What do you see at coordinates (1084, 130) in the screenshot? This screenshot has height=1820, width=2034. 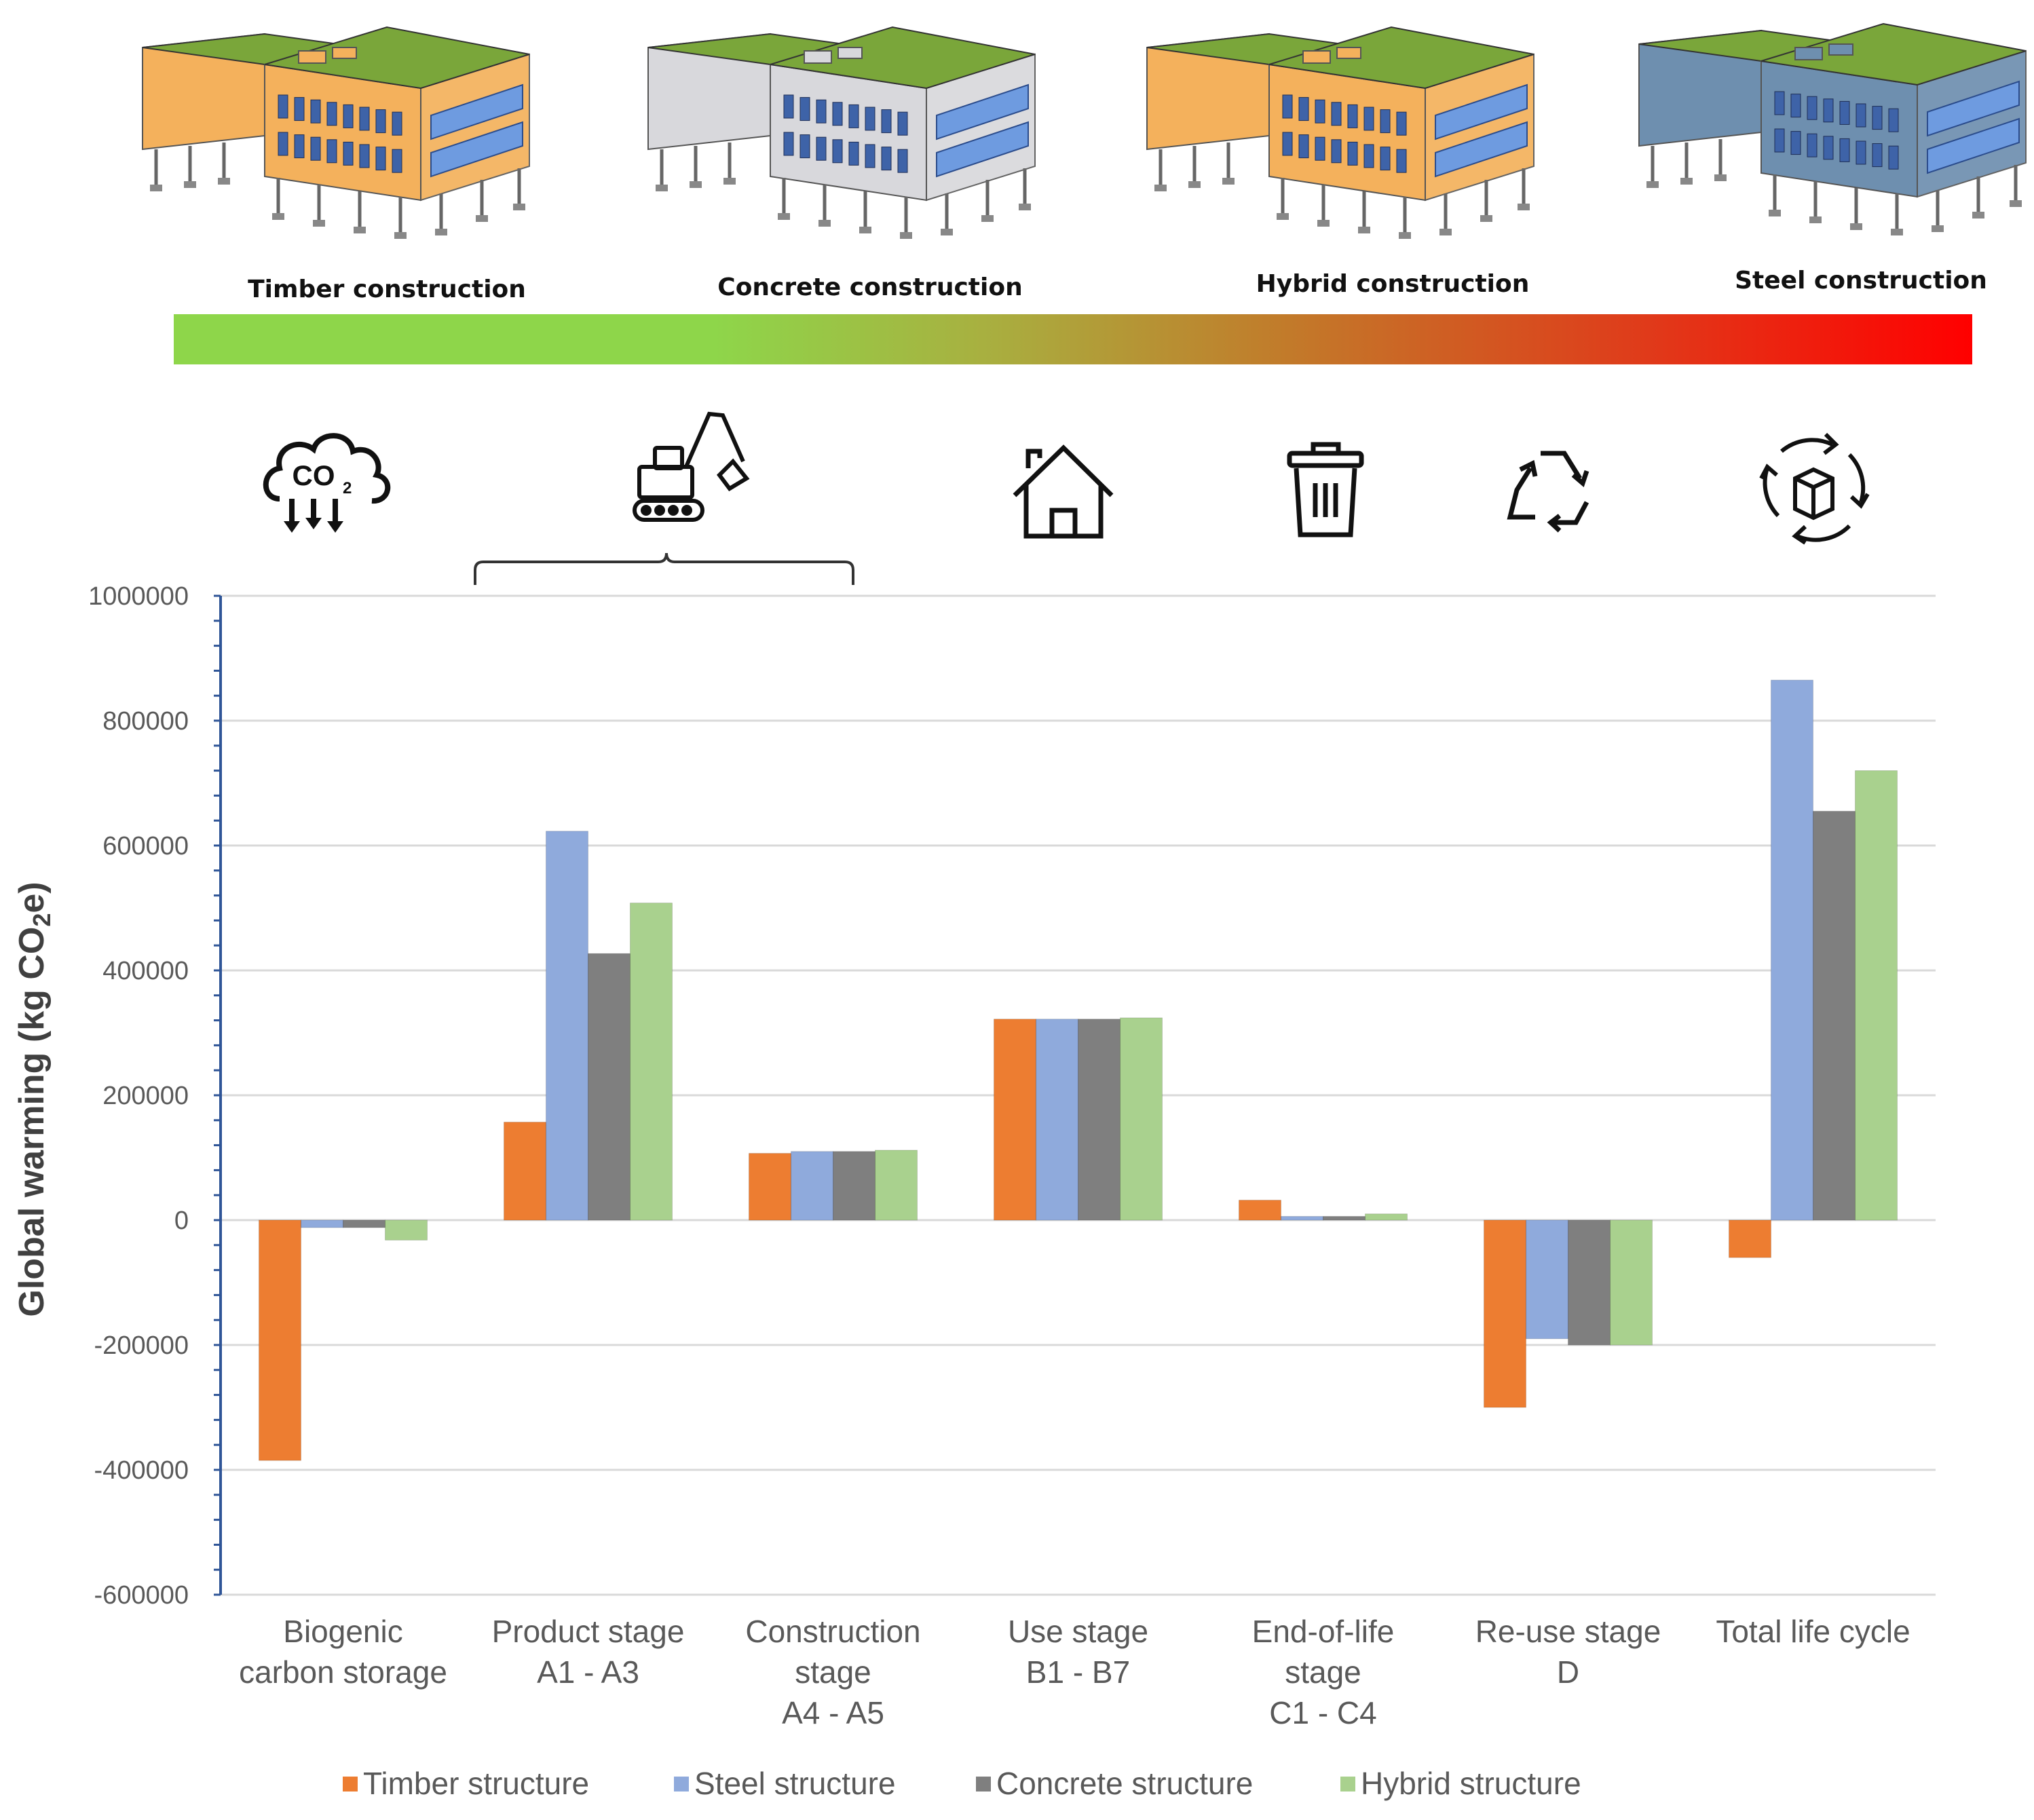 I see `building-illustrations` at bounding box center [1084, 130].